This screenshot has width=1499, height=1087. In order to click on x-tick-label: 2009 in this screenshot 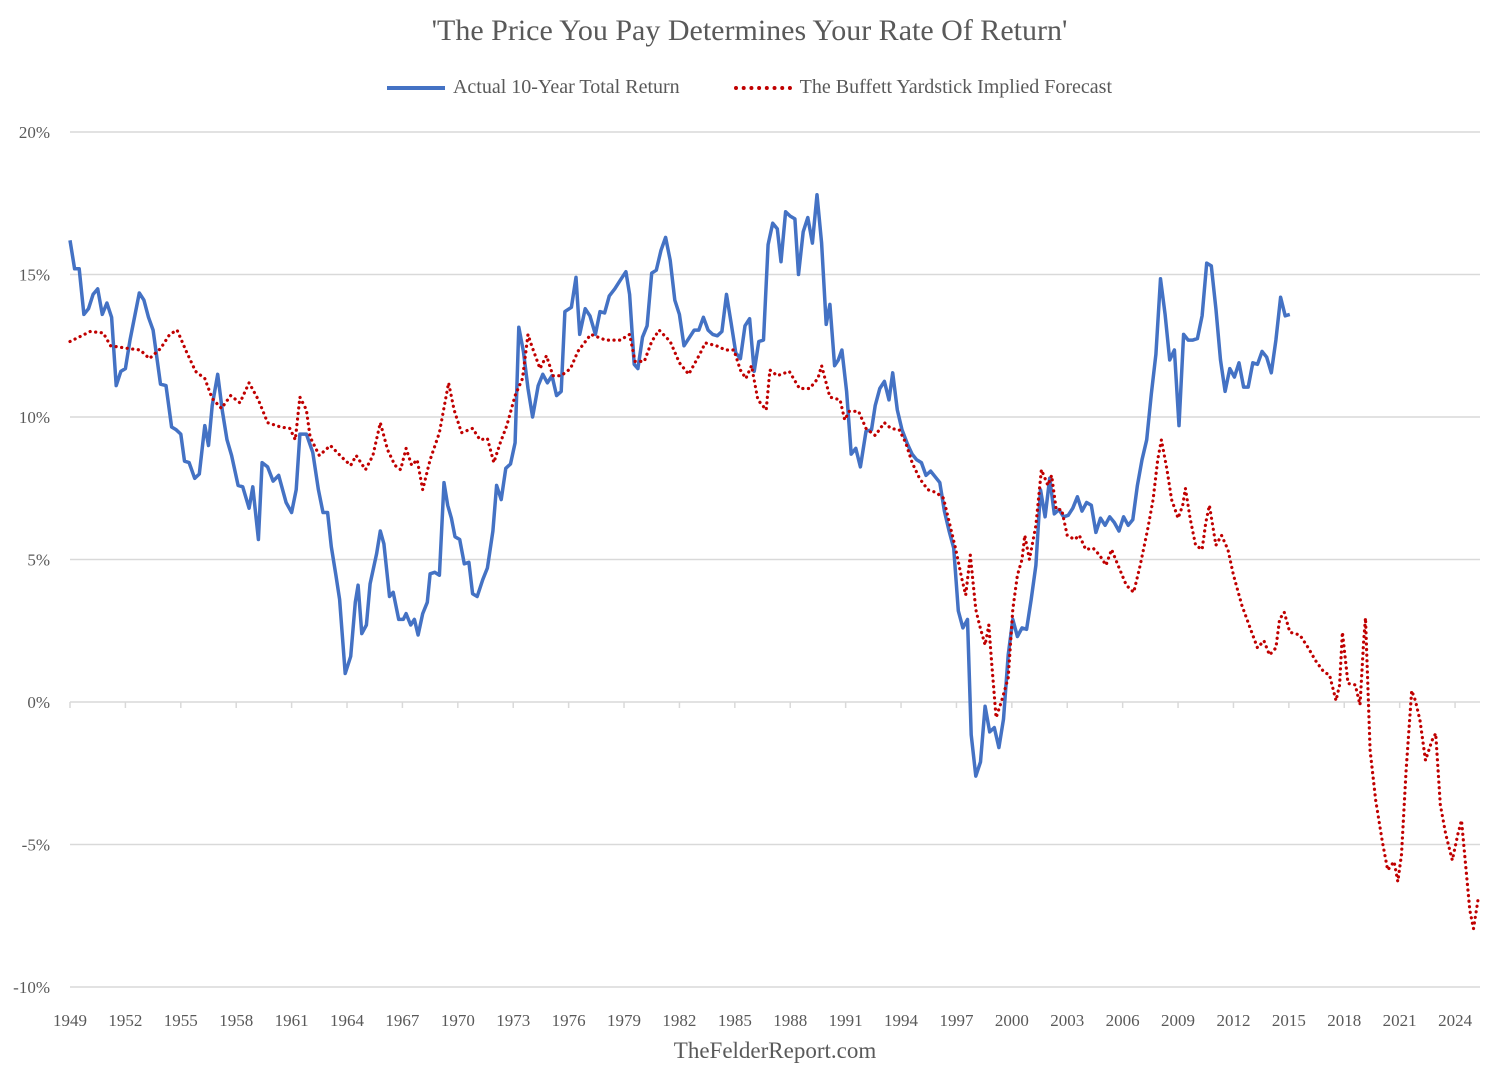, I will do `click(1178, 1020)`.